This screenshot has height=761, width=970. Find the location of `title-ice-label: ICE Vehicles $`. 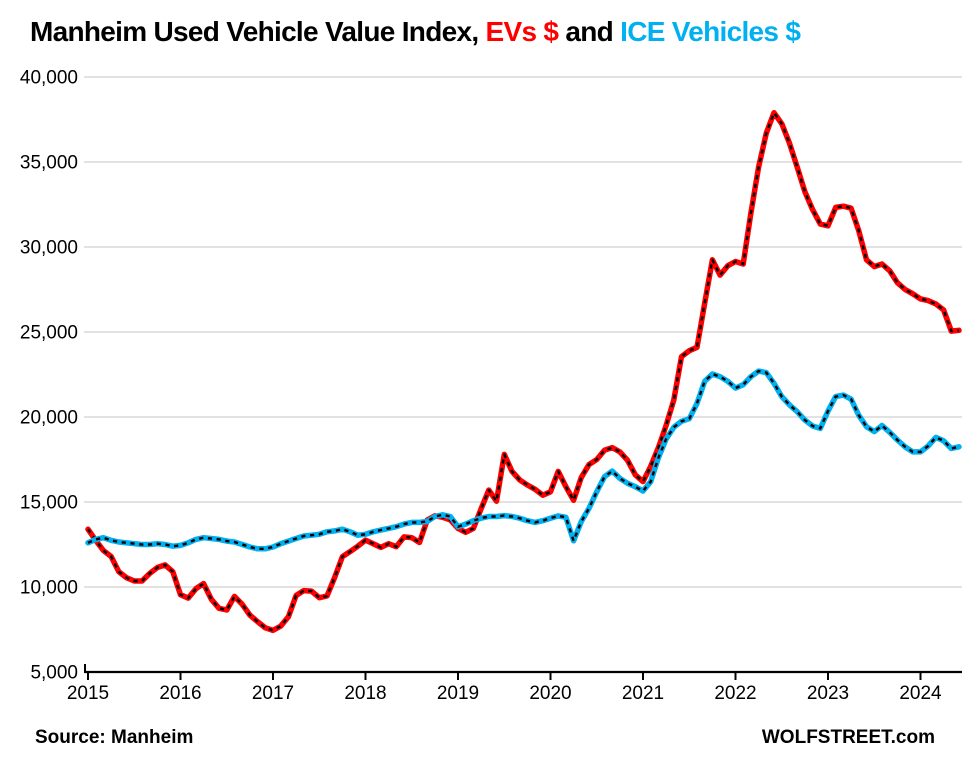

title-ice-label: ICE Vehicles $ is located at coordinates (710, 31).